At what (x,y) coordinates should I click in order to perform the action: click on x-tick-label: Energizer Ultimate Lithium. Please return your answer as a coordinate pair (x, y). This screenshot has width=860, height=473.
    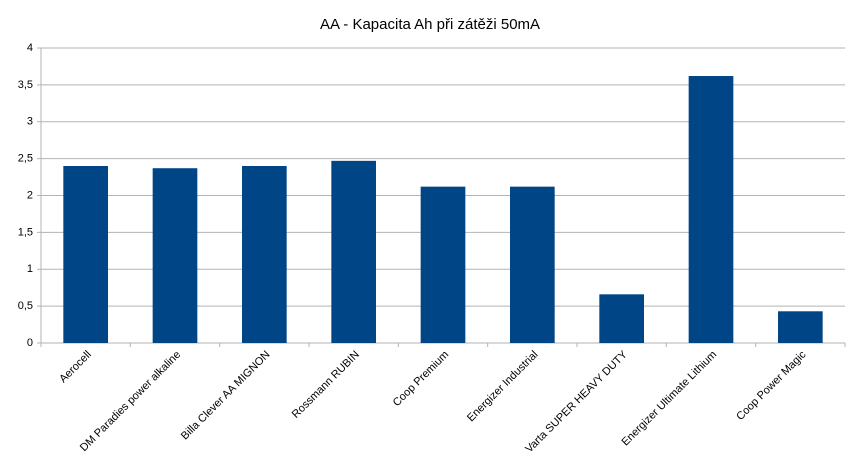
    Looking at the image, I should click on (669, 399).